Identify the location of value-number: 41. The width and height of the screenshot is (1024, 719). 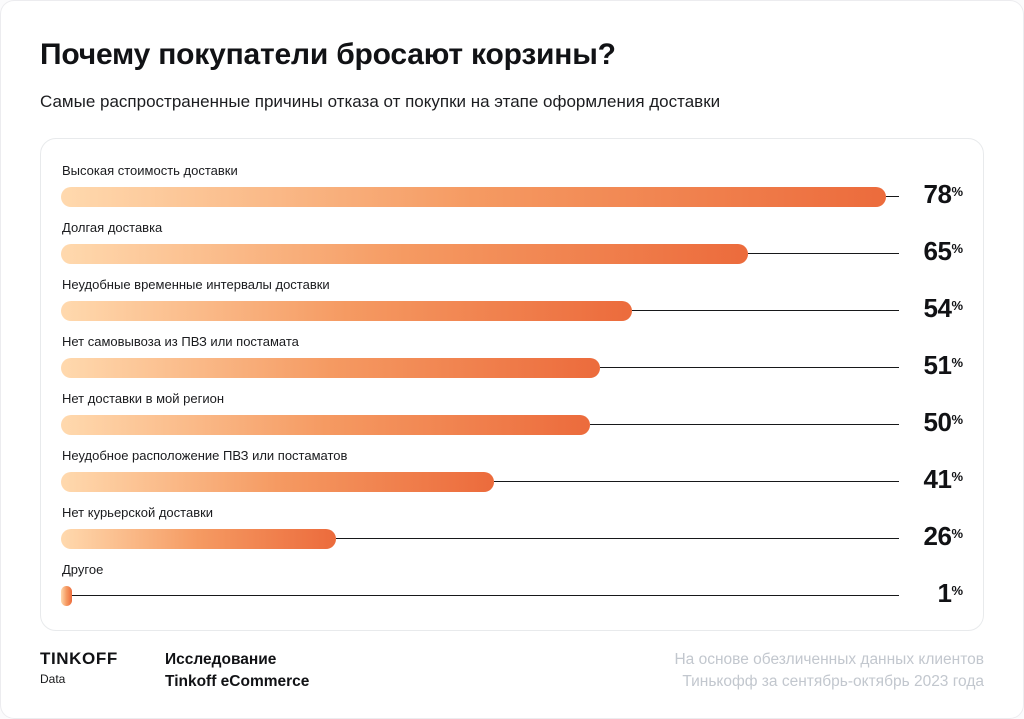
(937, 479).